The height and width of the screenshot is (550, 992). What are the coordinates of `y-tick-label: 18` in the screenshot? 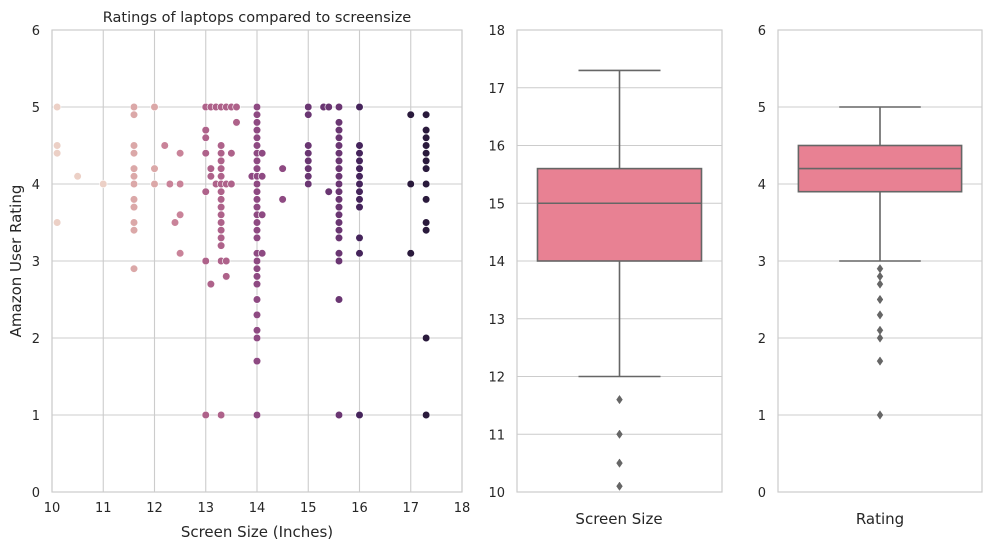 It's located at (496, 31).